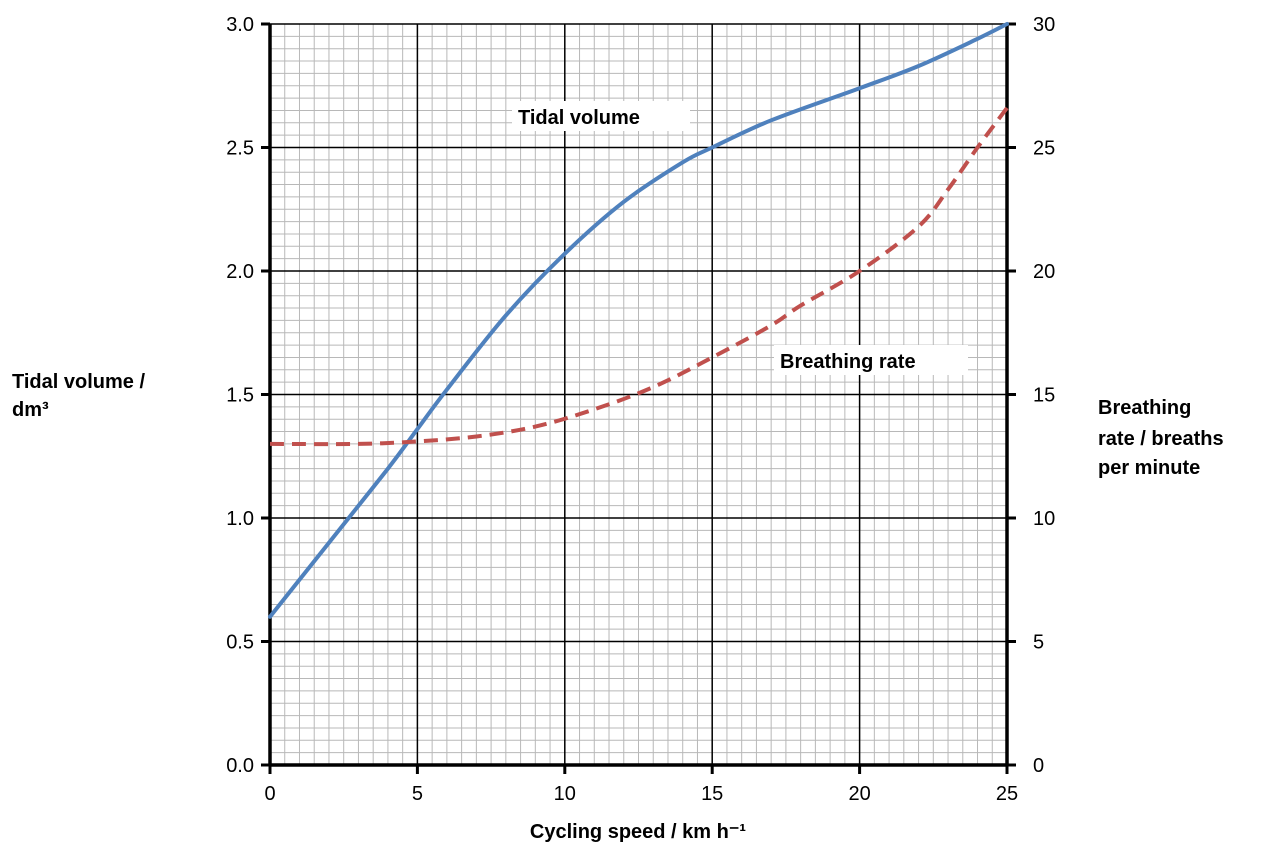  Describe the element at coordinates (240, 396) in the screenshot. I see `left-tick-label: 1.5` at that location.